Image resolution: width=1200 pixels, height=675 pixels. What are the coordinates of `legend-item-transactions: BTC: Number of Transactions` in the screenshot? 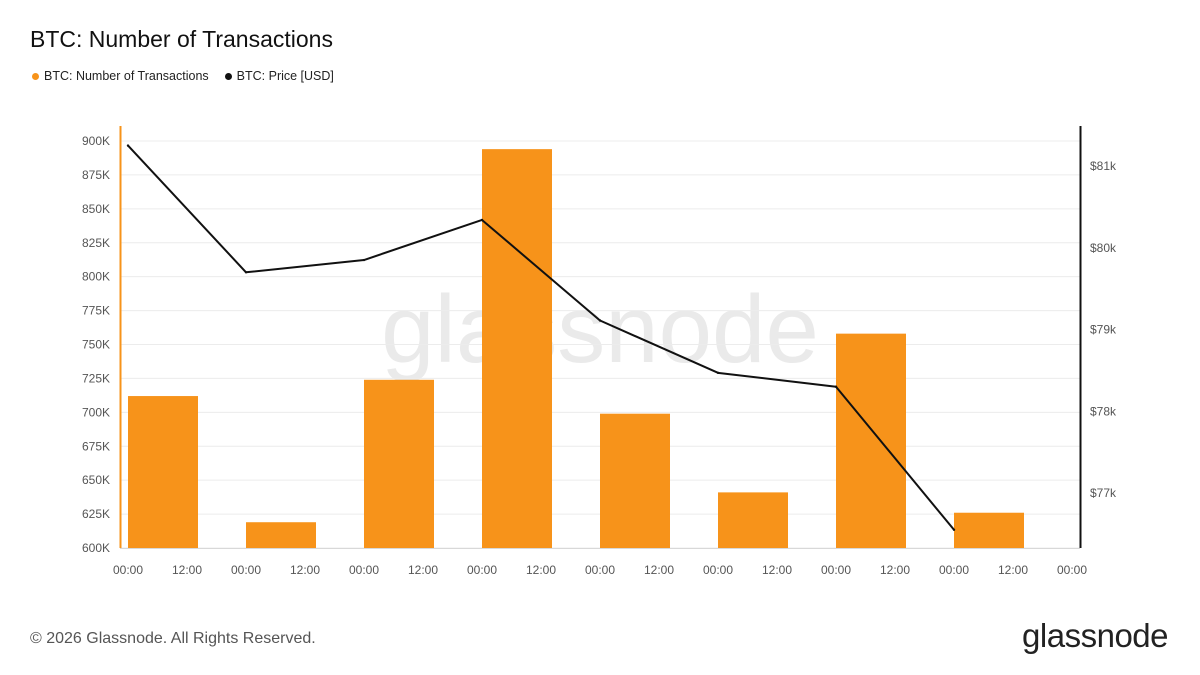 It's located at (120, 76).